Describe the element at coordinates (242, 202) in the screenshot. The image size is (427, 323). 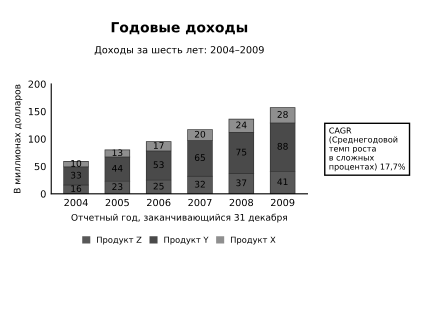
I see `x-tick-label: 2008` at that location.